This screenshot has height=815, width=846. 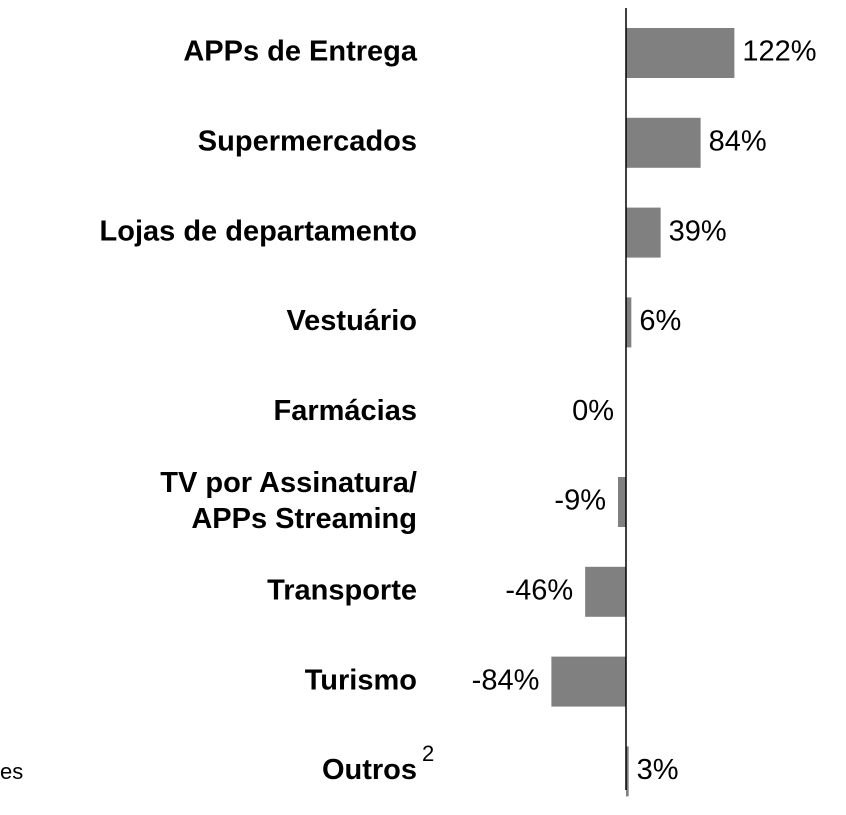 I want to click on category-label: Lojas de departamento, so click(x=258, y=231).